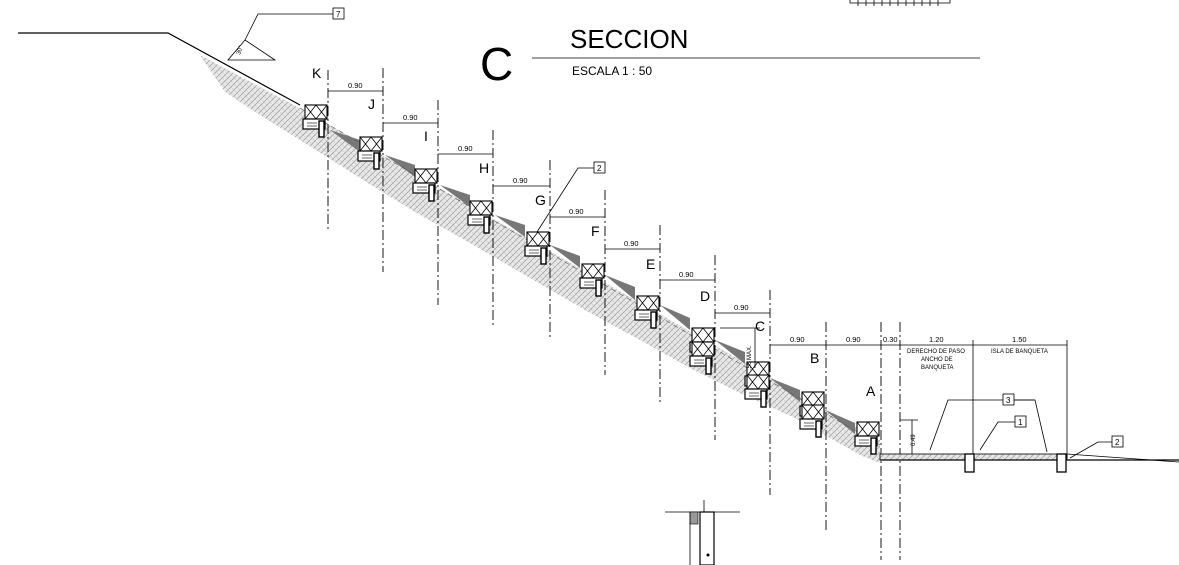 This screenshot has height=565, width=1179. What do you see at coordinates (465, 148) in the screenshot?
I see `dim-i-h: 0.90` at bounding box center [465, 148].